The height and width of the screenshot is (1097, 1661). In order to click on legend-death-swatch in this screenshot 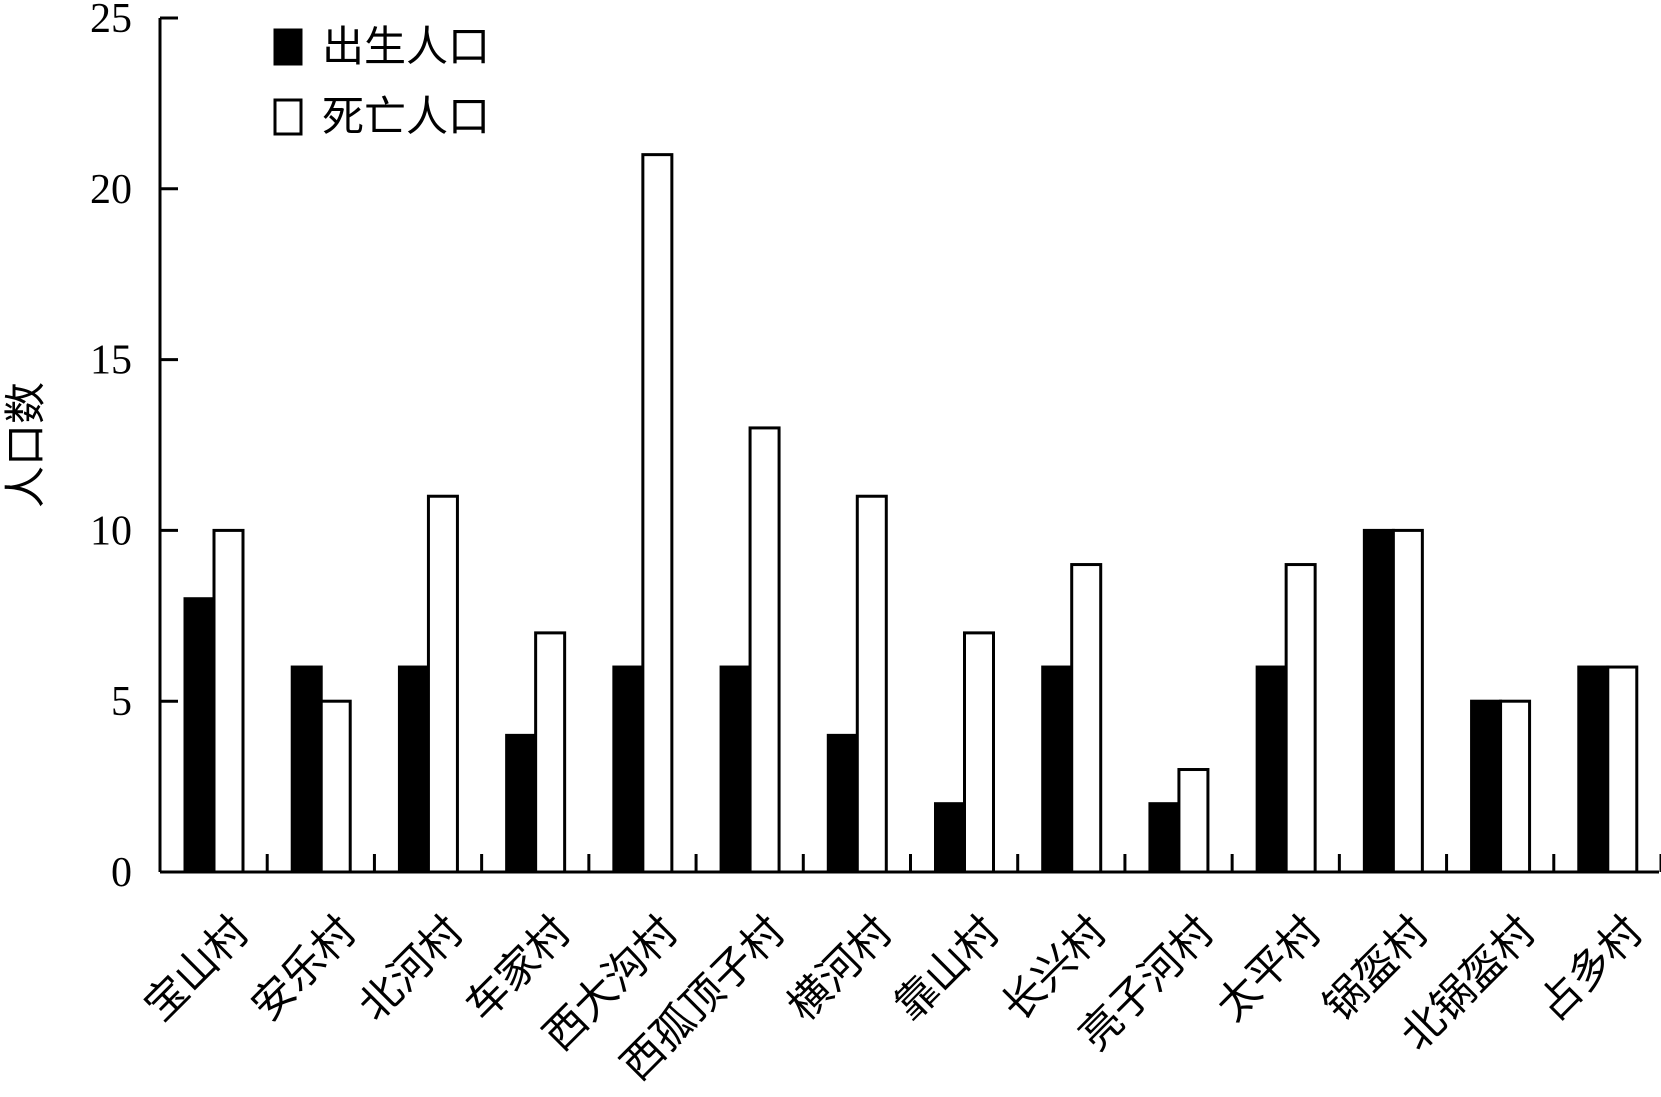, I will do `click(288, 117)`.